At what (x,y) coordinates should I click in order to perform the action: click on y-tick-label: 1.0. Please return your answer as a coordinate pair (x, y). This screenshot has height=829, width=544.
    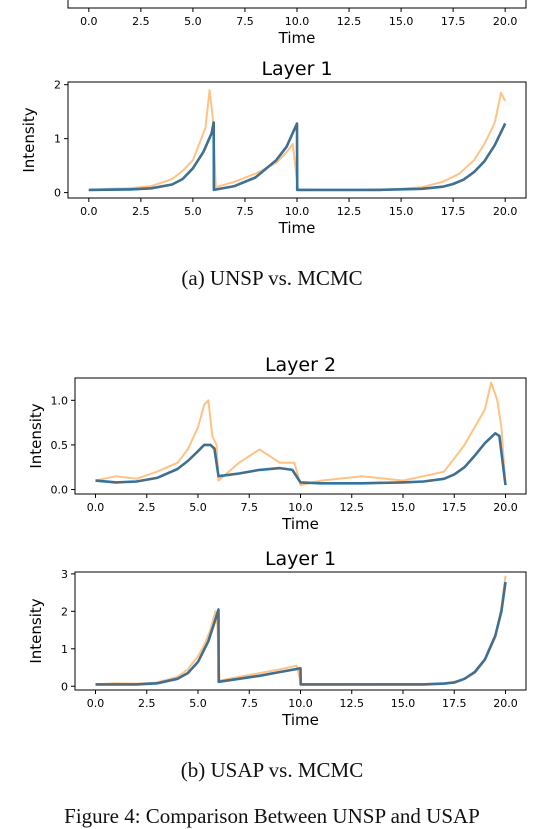
    Looking at the image, I should click on (60, 400).